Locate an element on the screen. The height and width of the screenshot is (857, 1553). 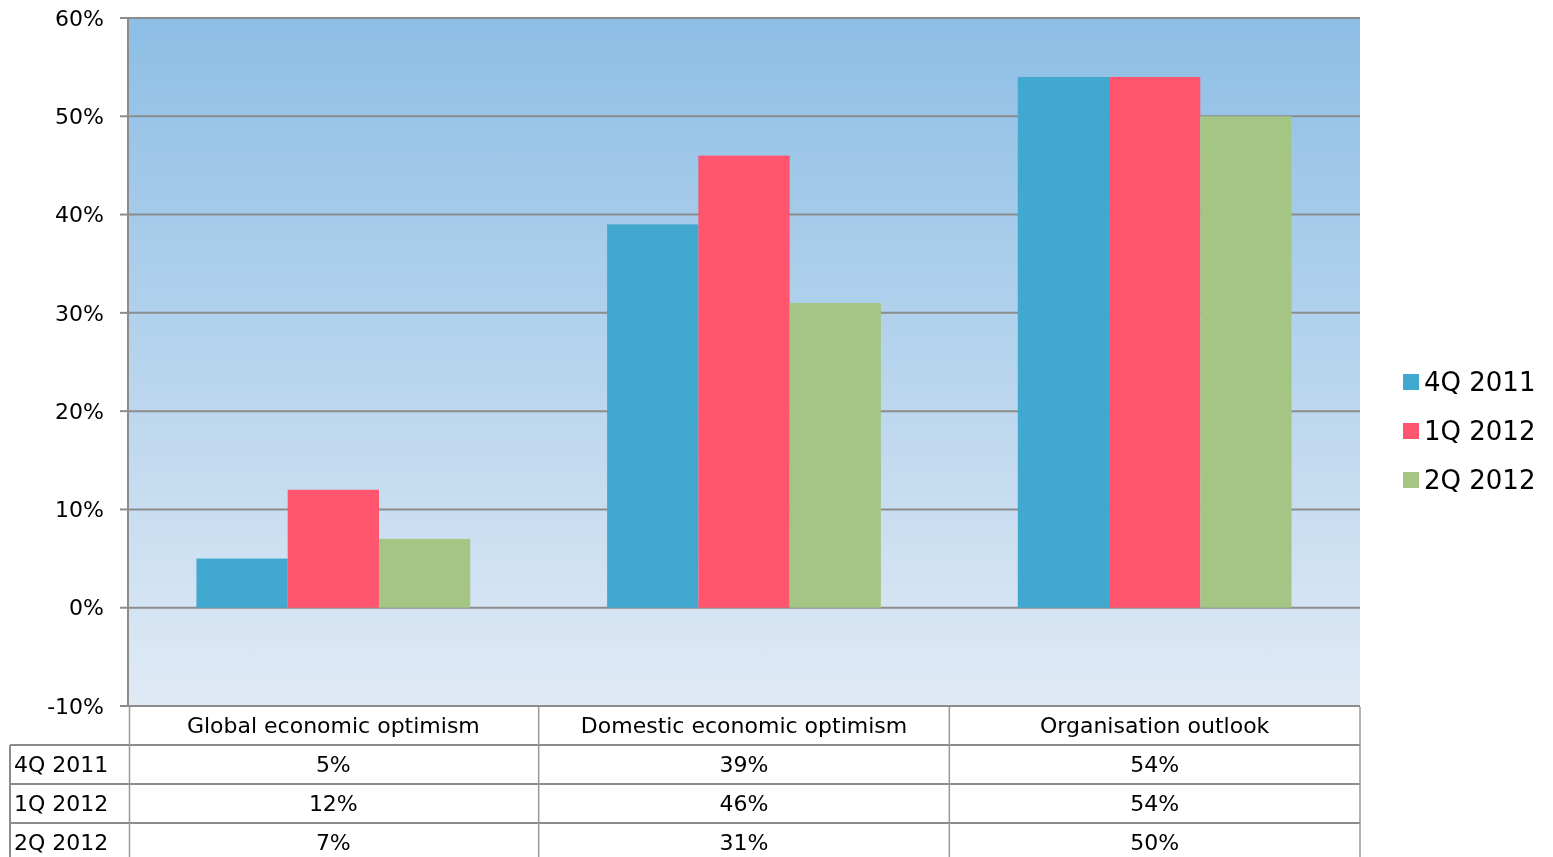
x-tick-label: Global economic optimism is located at coordinates (333, 726).